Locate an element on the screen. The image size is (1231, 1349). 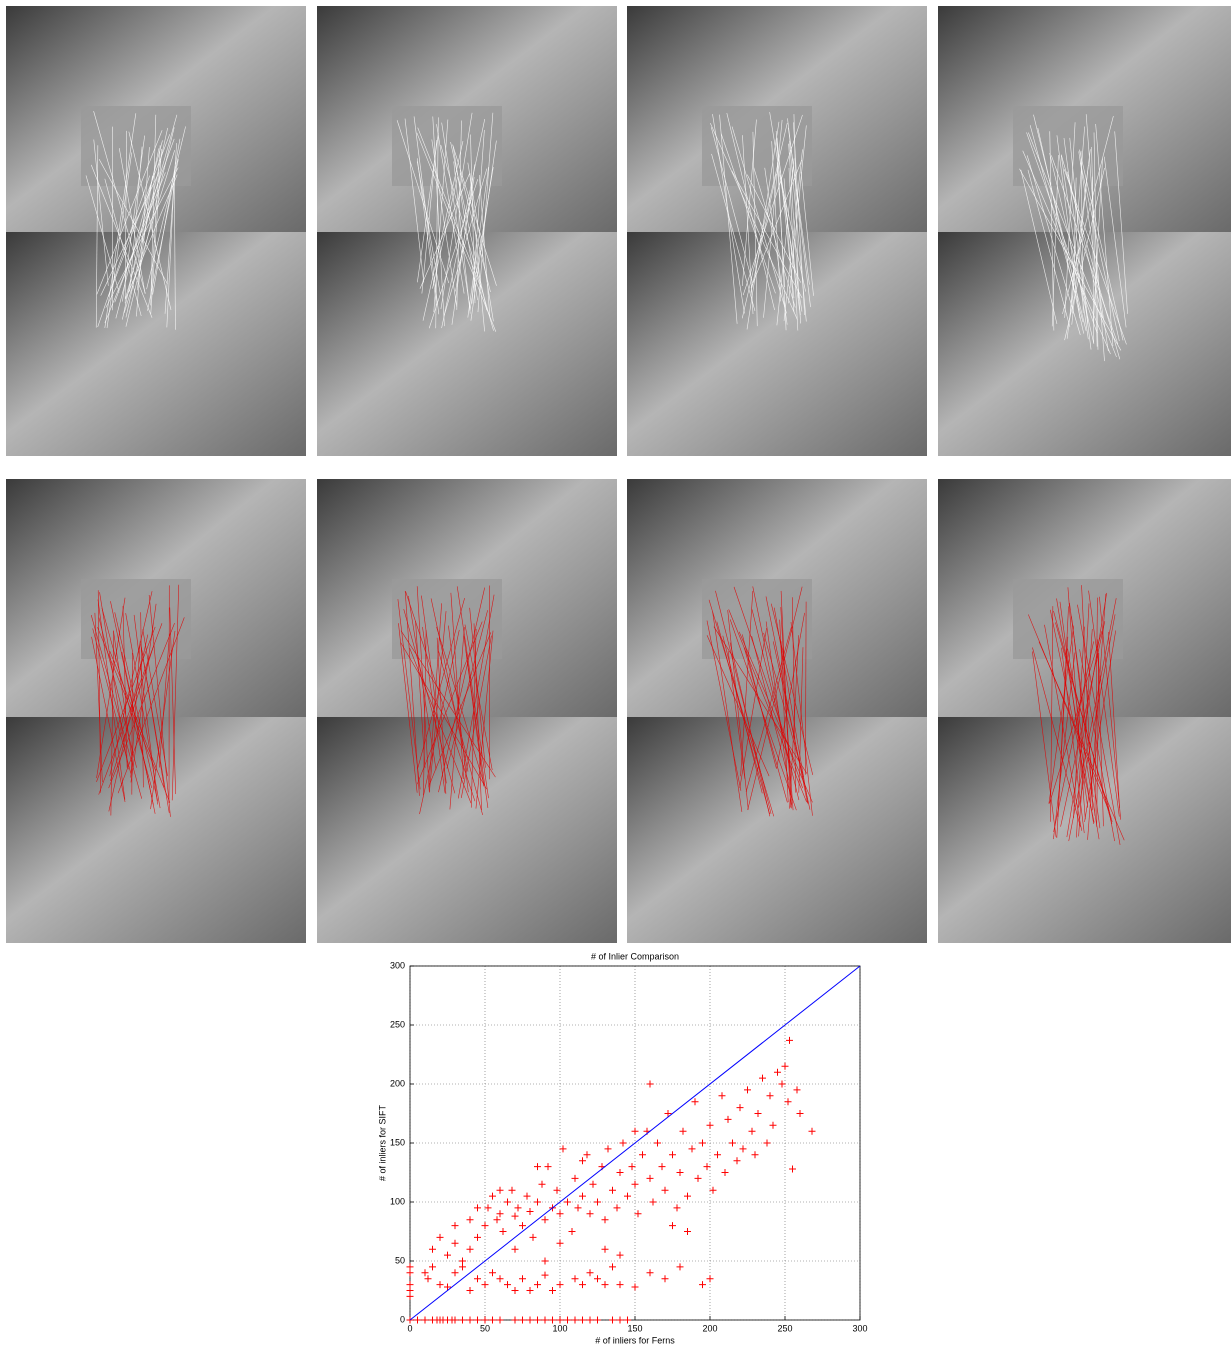
x-tick-label: 150 is located at coordinates (634, 1328).